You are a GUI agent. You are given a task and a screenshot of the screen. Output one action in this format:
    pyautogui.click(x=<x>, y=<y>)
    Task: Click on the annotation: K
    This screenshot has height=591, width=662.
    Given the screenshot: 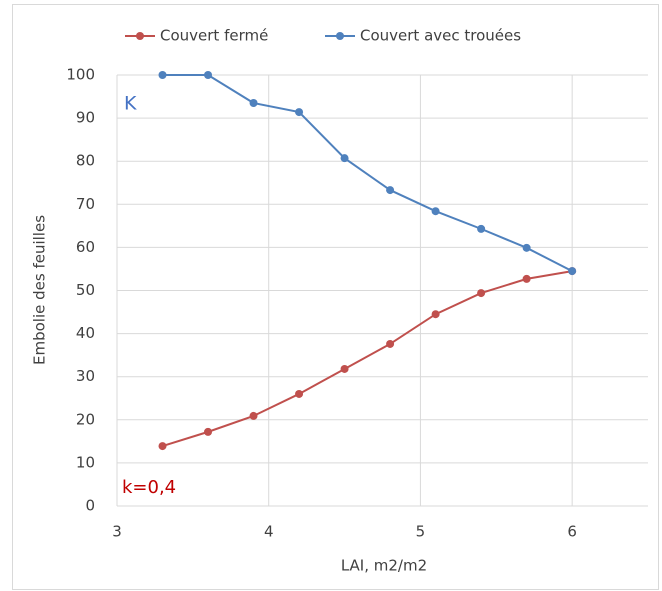 What is the action you would take?
    pyautogui.click(x=130, y=104)
    